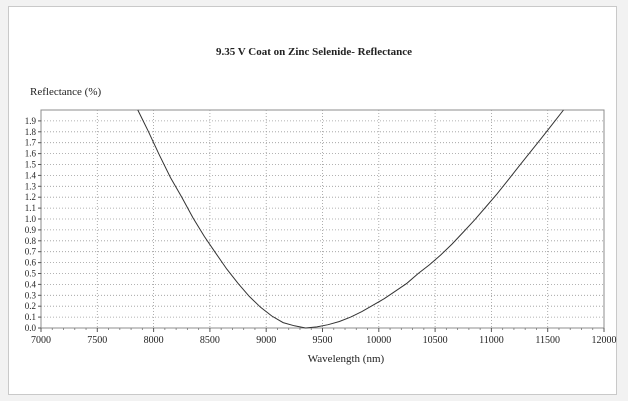 This screenshot has height=401, width=628. I want to click on y-tick-label: 1.6, so click(31, 154).